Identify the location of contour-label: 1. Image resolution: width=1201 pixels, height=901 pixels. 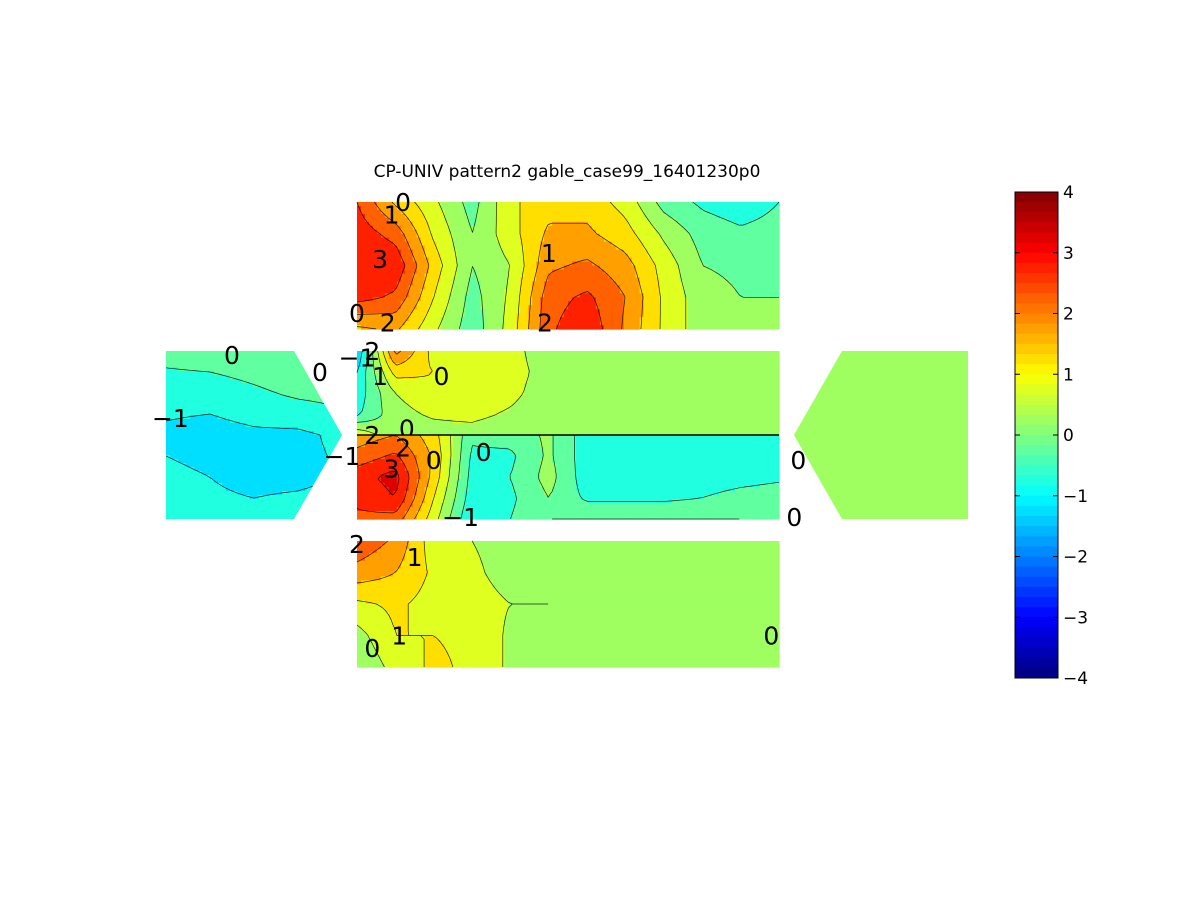
(392, 215).